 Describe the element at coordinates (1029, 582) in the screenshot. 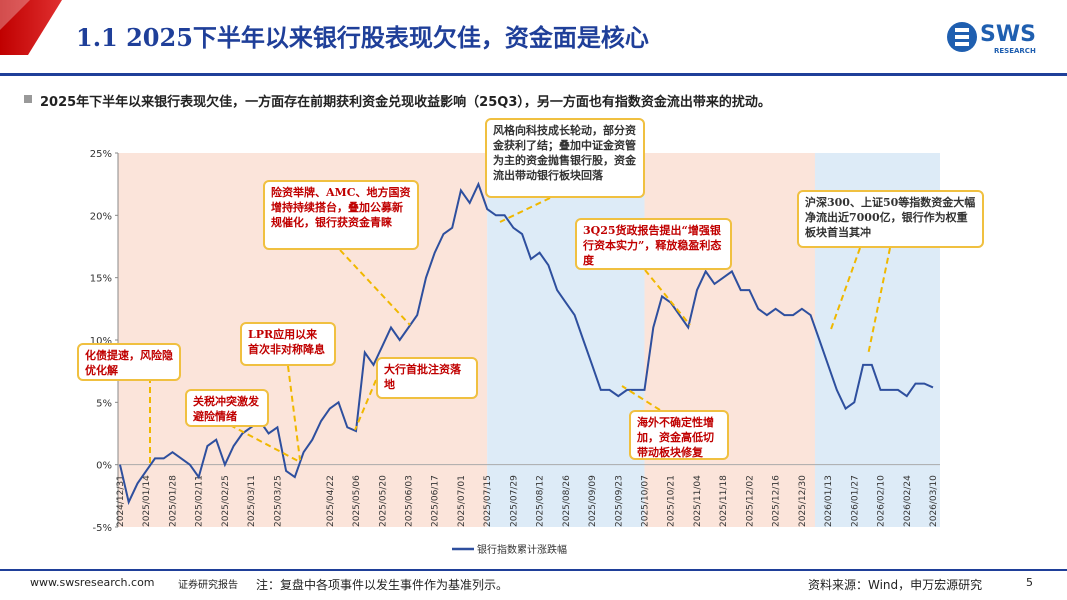

I see `page-number: 5` at that location.